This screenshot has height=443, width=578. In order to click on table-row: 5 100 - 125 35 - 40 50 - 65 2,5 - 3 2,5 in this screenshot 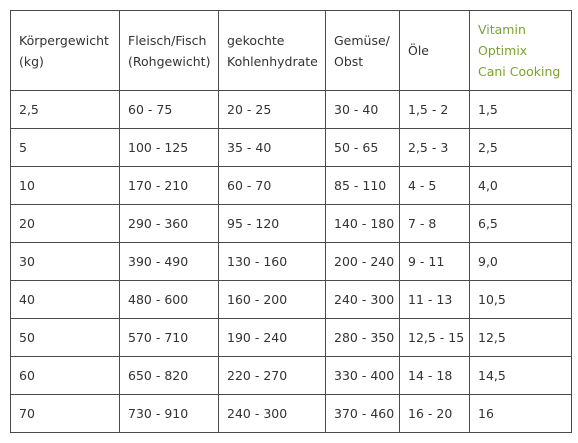, I will do `click(291, 147)`.